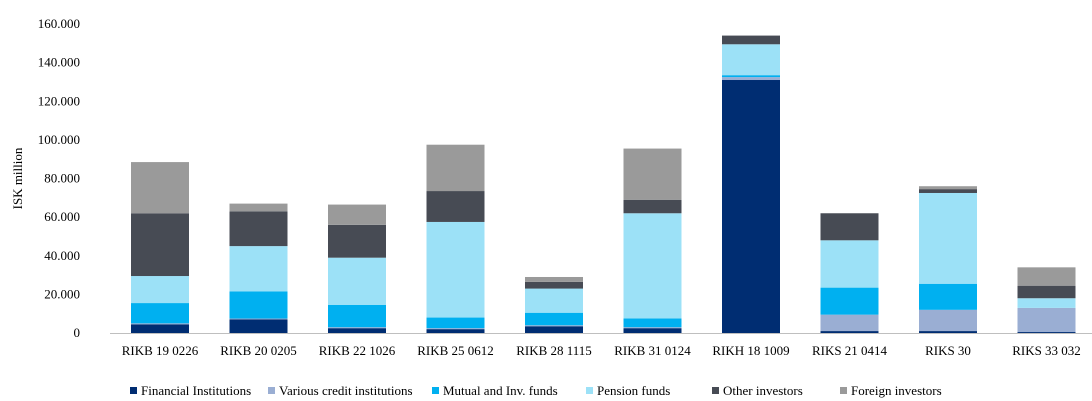 This screenshot has height=401, width=1092. Describe the element at coordinates (1046, 350) in the screenshot. I see `x-tick-label: RIKS 33 032` at that location.